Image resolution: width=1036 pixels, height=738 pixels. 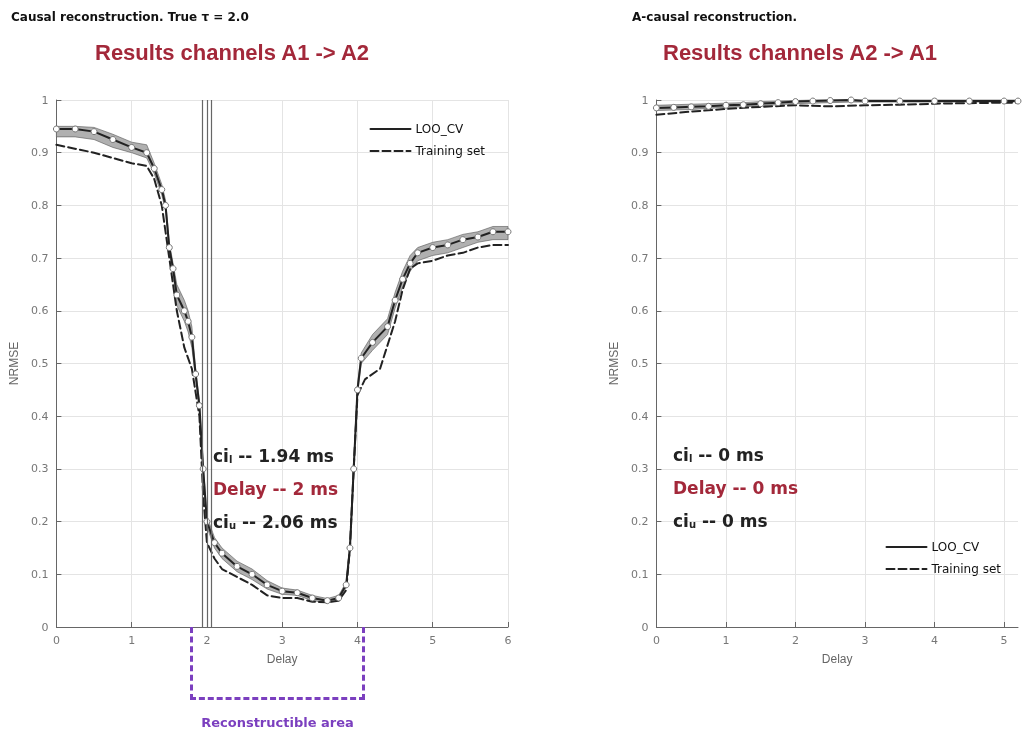 What do you see at coordinates (800, 52) in the screenshot?
I see `chart-title: Results channels A2 -> A1` at bounding box center [800, 52].